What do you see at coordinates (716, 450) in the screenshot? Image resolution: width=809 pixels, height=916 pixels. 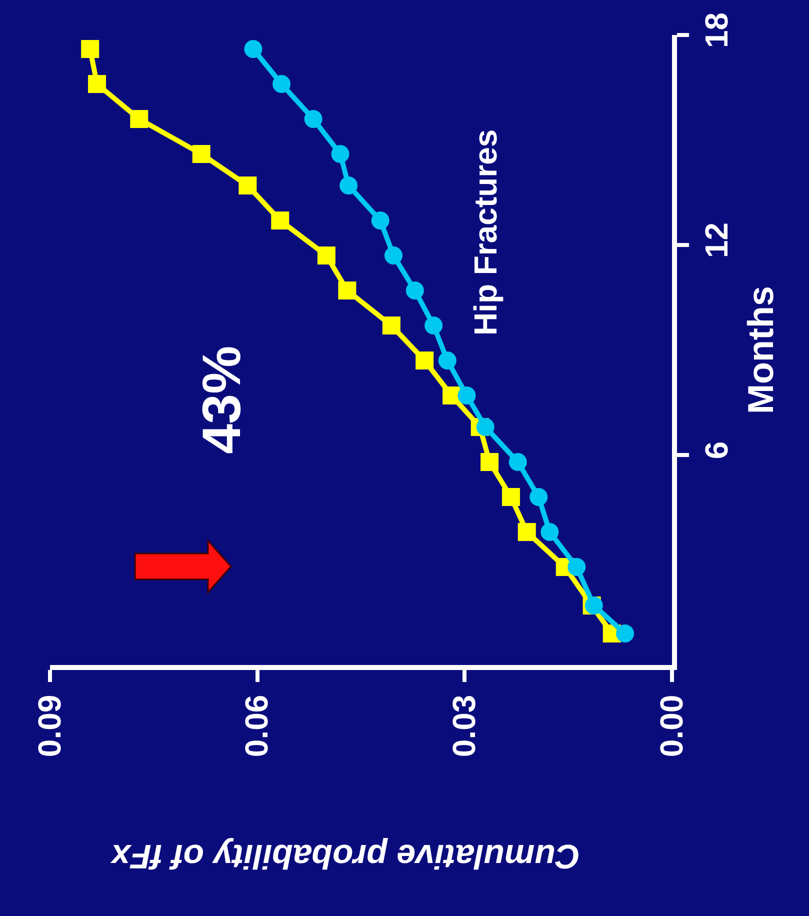 I see `y-tick-label: 6` at bounding box center [716, 450].